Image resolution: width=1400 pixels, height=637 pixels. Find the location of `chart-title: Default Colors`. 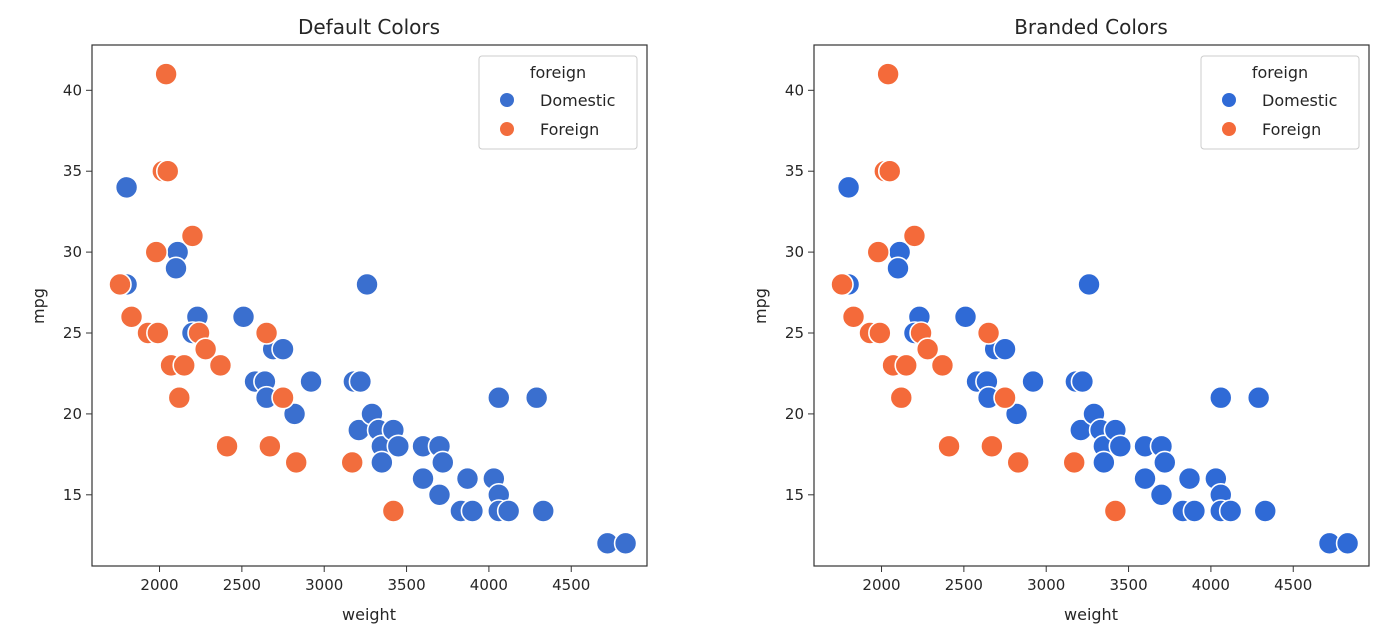

chart-title: Default Colors is located at coordinates (369, 27).